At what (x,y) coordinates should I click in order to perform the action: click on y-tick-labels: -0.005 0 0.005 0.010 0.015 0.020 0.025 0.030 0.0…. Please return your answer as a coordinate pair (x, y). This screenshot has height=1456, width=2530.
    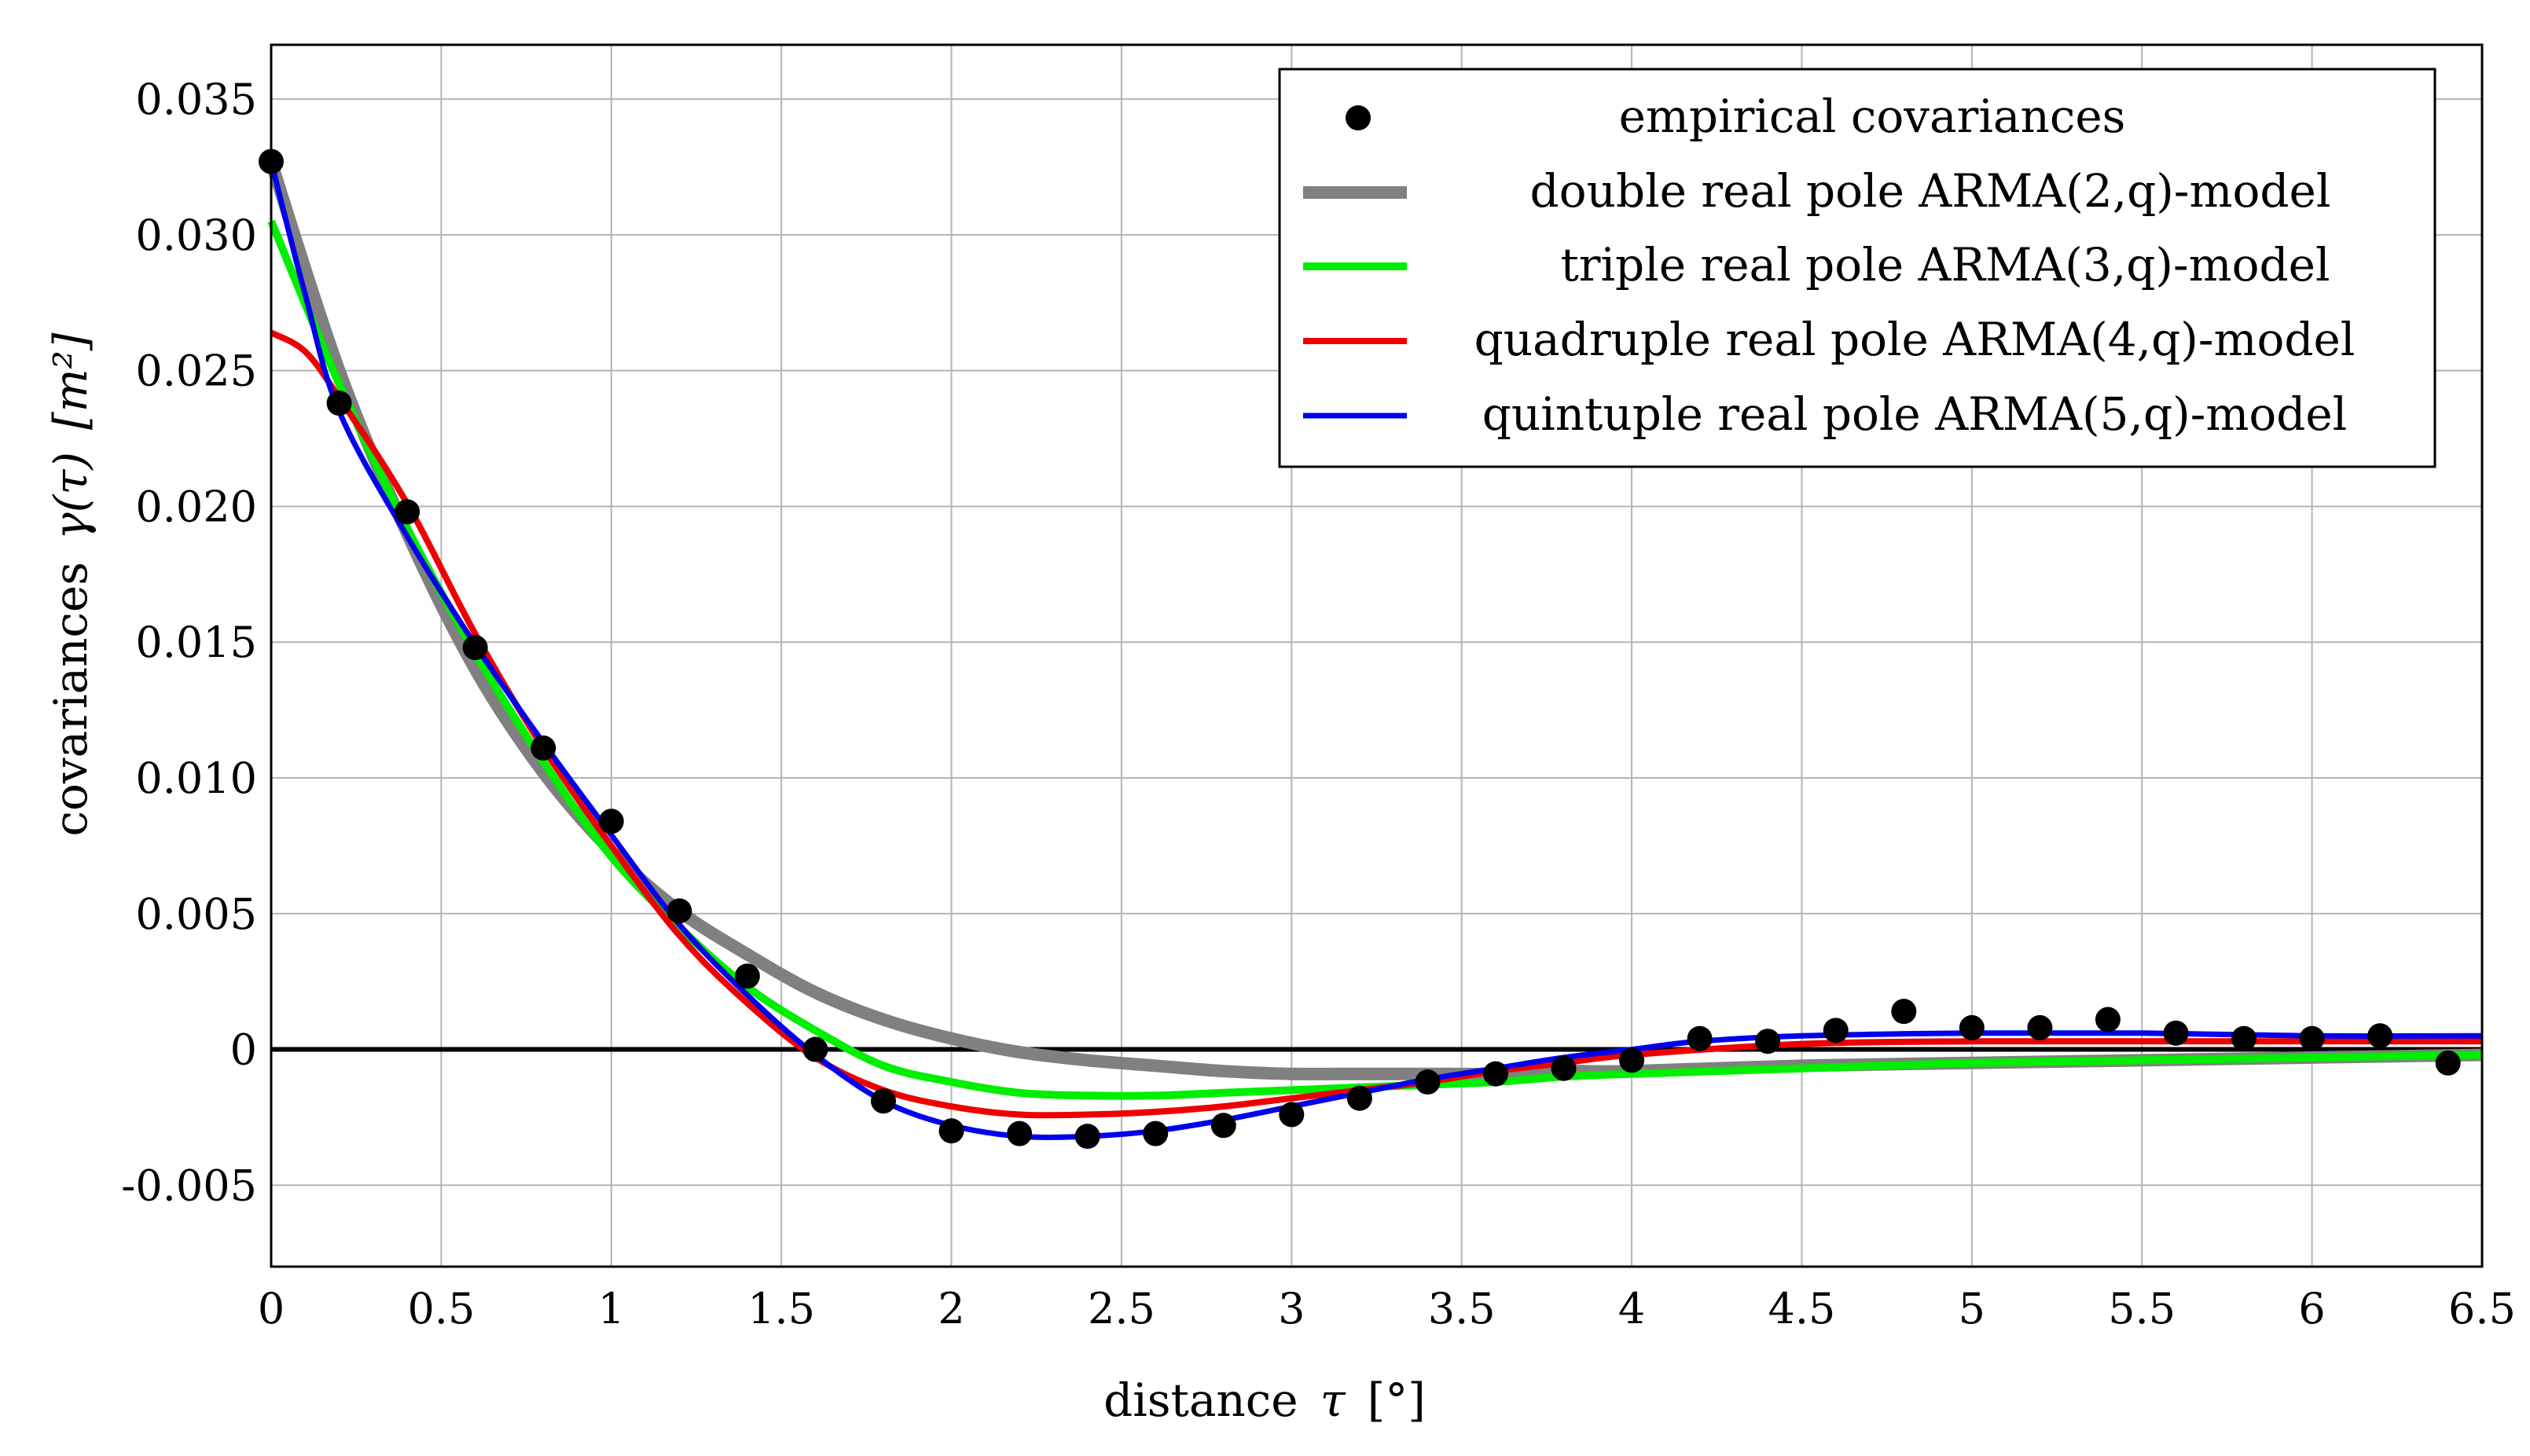
    Looking at the image, I should click on (189, 642).